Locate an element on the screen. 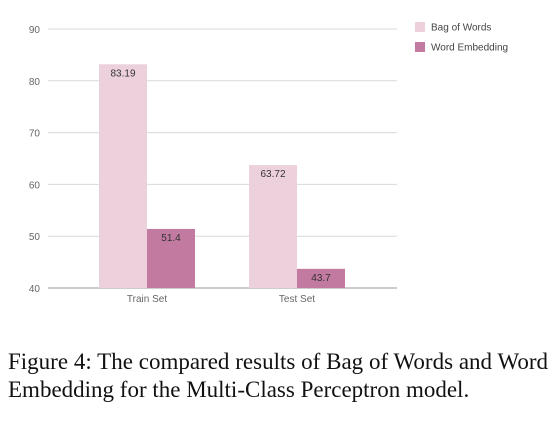 The image size is (556, 448). y-tick-label: 70 is located at coordinates (35, 134).